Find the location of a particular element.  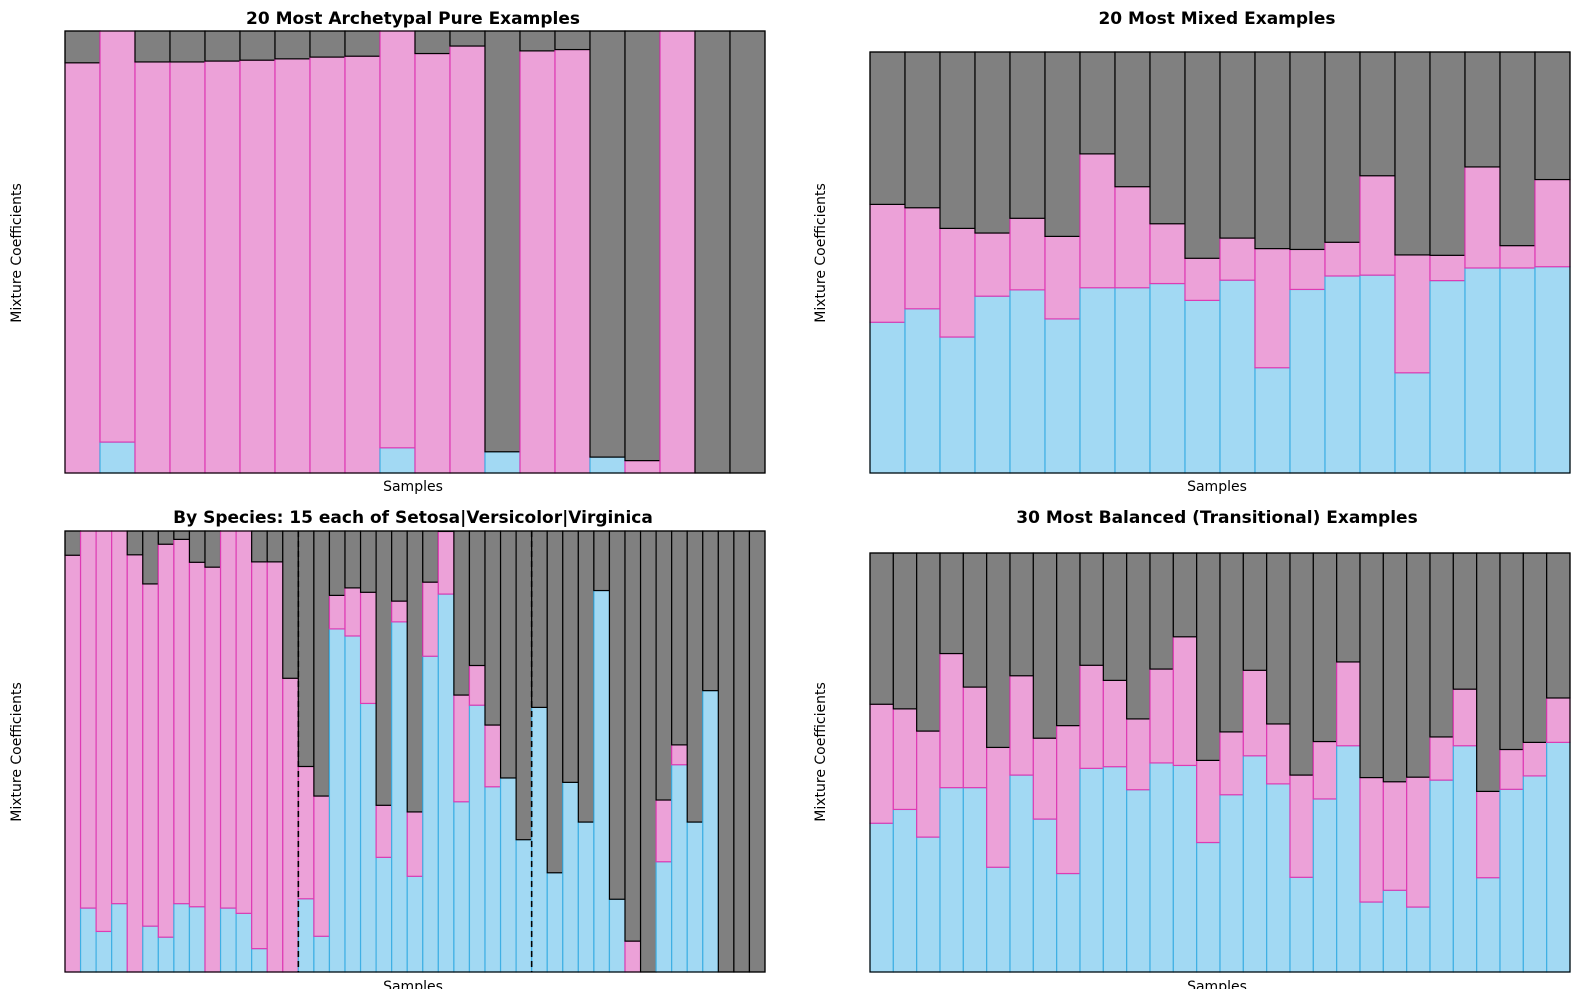

panel-1-ylabel: Mixture Coefficients is located at coordinates (821, 252).